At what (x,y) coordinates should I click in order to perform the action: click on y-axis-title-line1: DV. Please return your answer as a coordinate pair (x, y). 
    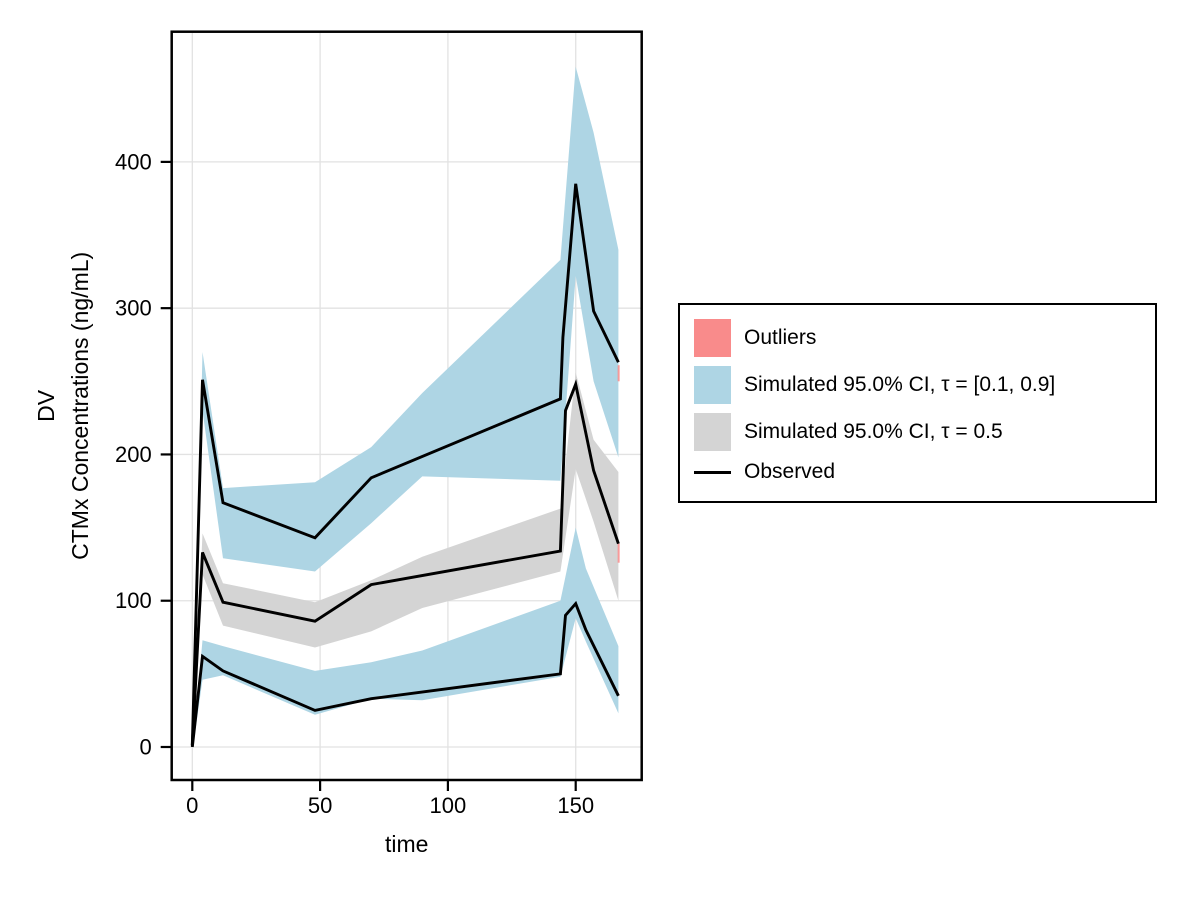
    Looking at the image, I should click on (46, 405).